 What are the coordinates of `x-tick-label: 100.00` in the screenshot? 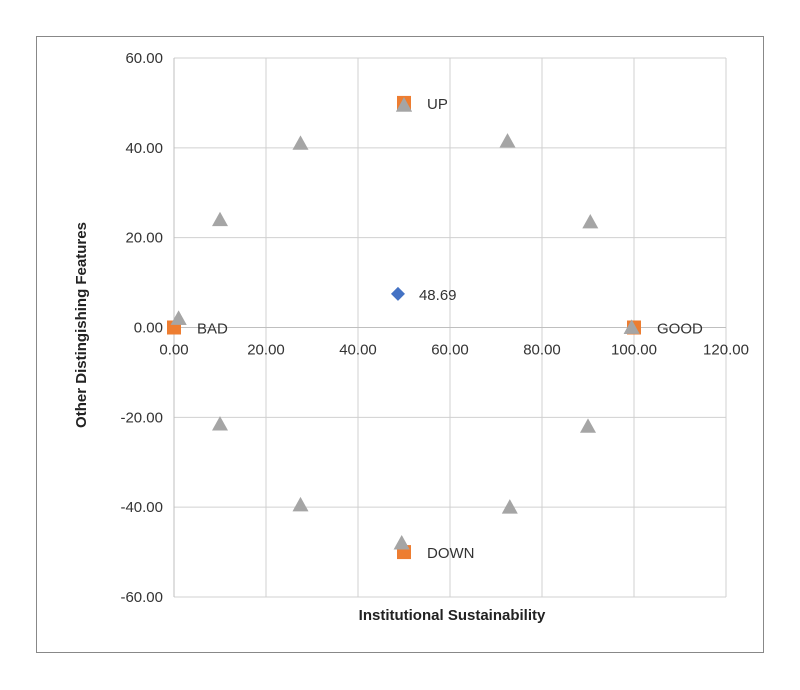 It's located at (634, 350).